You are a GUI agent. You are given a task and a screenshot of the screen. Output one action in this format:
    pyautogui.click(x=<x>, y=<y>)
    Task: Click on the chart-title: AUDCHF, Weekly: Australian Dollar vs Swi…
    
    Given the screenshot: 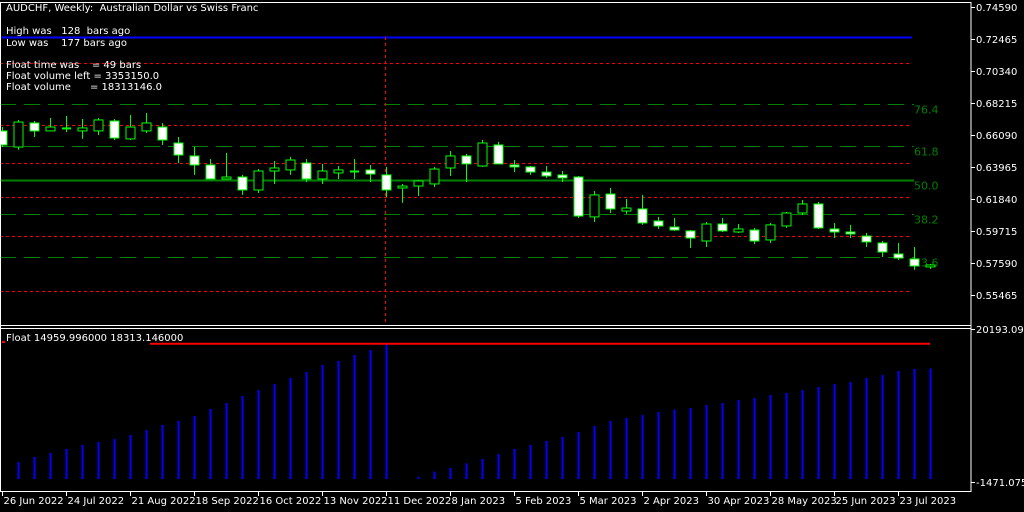 What is the action you would take?
    pyautogui.click(x=132, y=8)
    